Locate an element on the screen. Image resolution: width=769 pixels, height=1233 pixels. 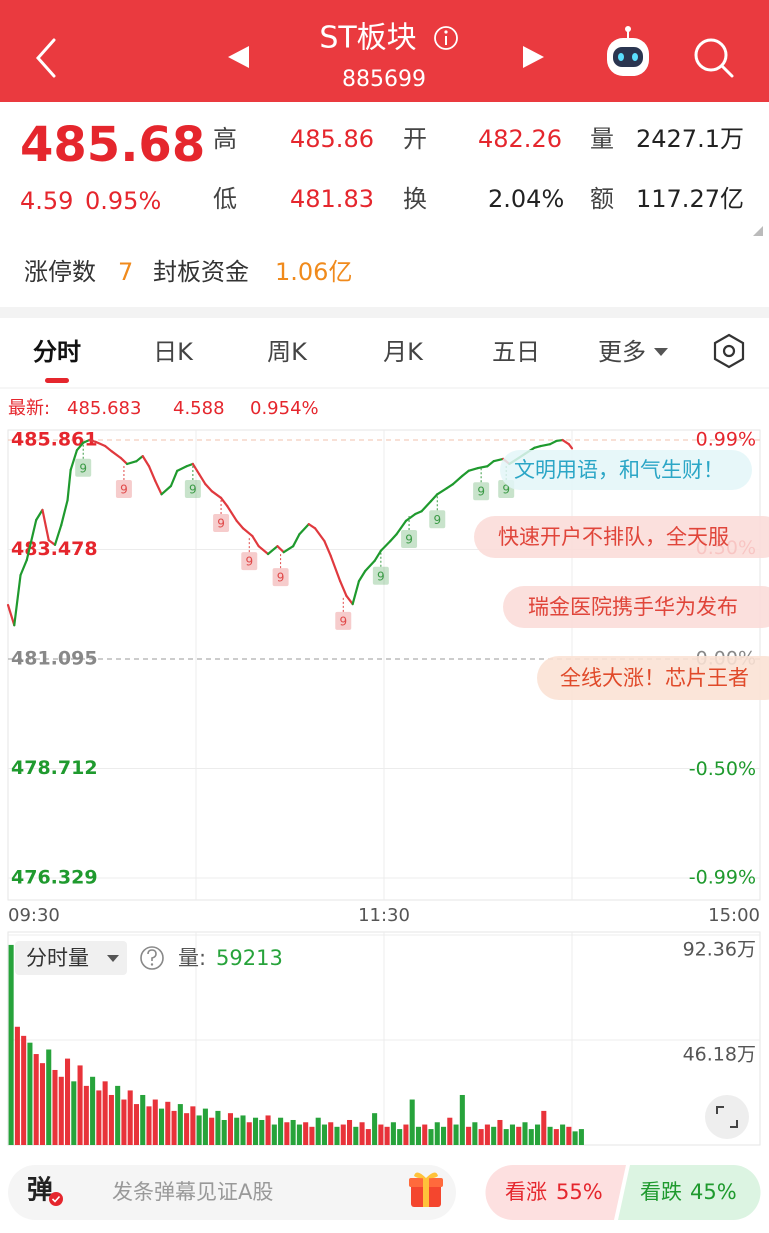
x-tick-label: 11:30 is located at coordinates (384, 915).